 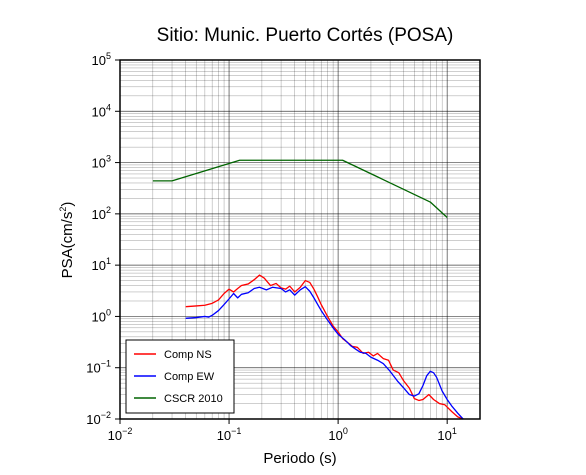 I want to click on y-tick-label: 10³, so click(x=101, y=162).